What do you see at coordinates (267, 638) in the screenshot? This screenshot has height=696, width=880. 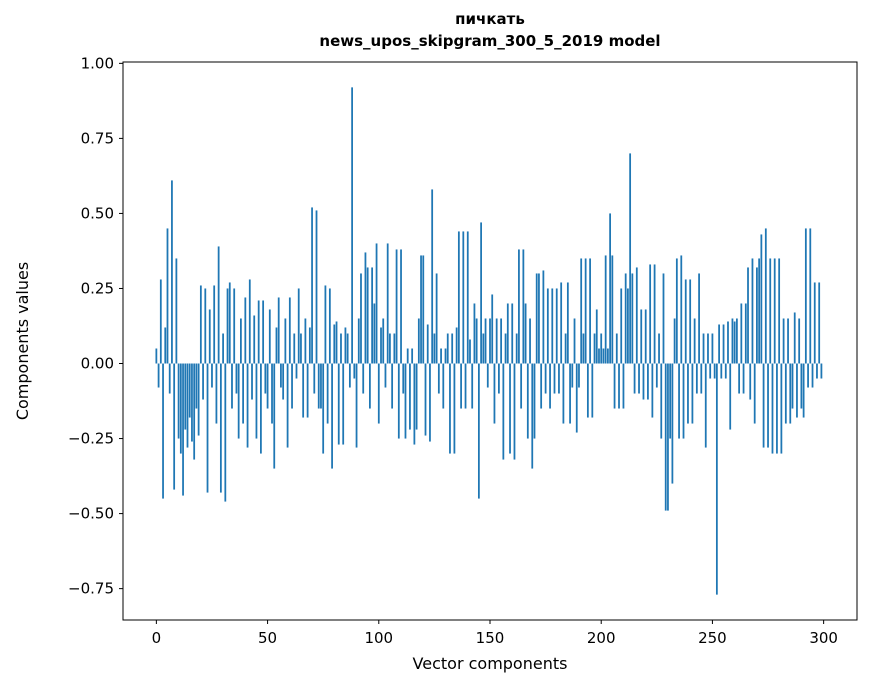 I see `x-tick-label: 50` at bounding box center [267, 638].